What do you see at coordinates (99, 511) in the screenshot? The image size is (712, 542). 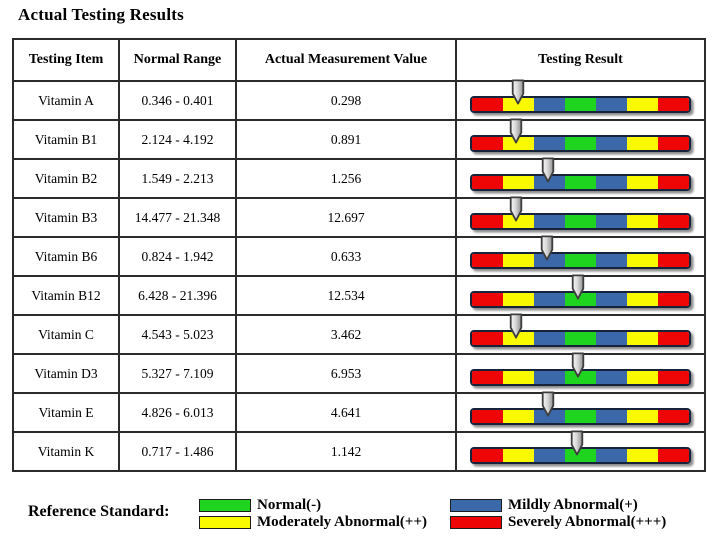 I see `reference-standard-label: Reference Standard:` at bounding box center [99, 511].